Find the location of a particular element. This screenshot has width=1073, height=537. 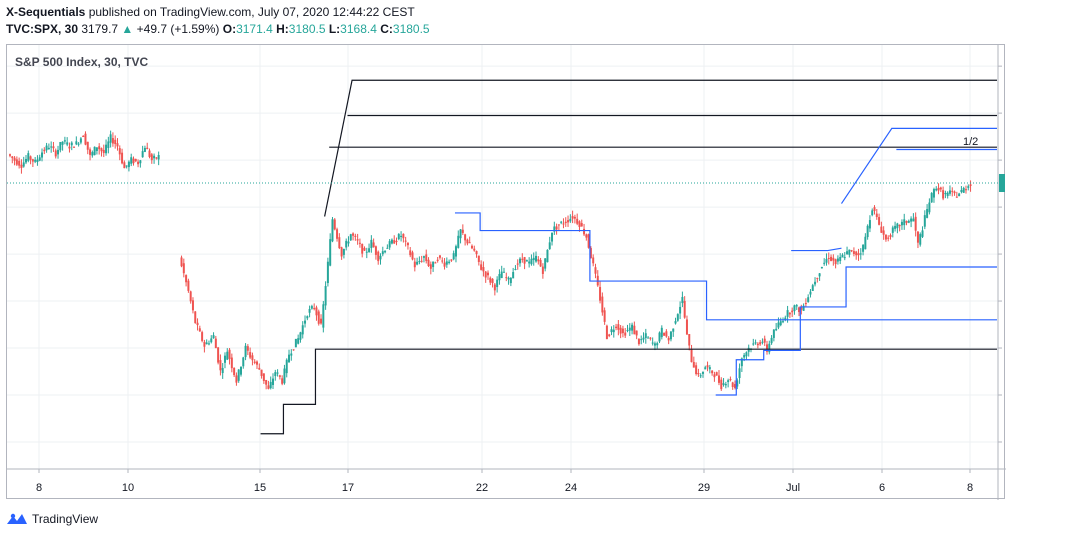

author-name: X-Sequentials is located at coordinates (46, 12).